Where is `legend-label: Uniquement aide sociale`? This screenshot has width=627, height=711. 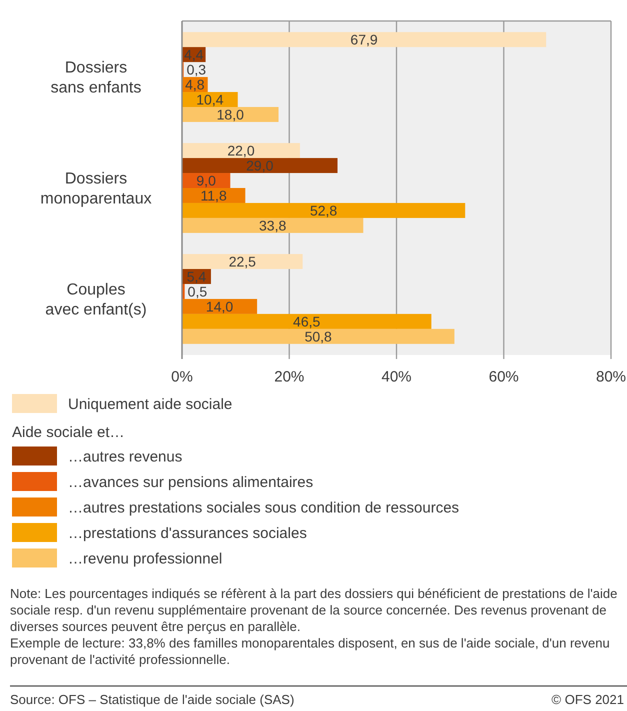
legend-label: Uniquement aide sociale is located at coordinates (150, 404).